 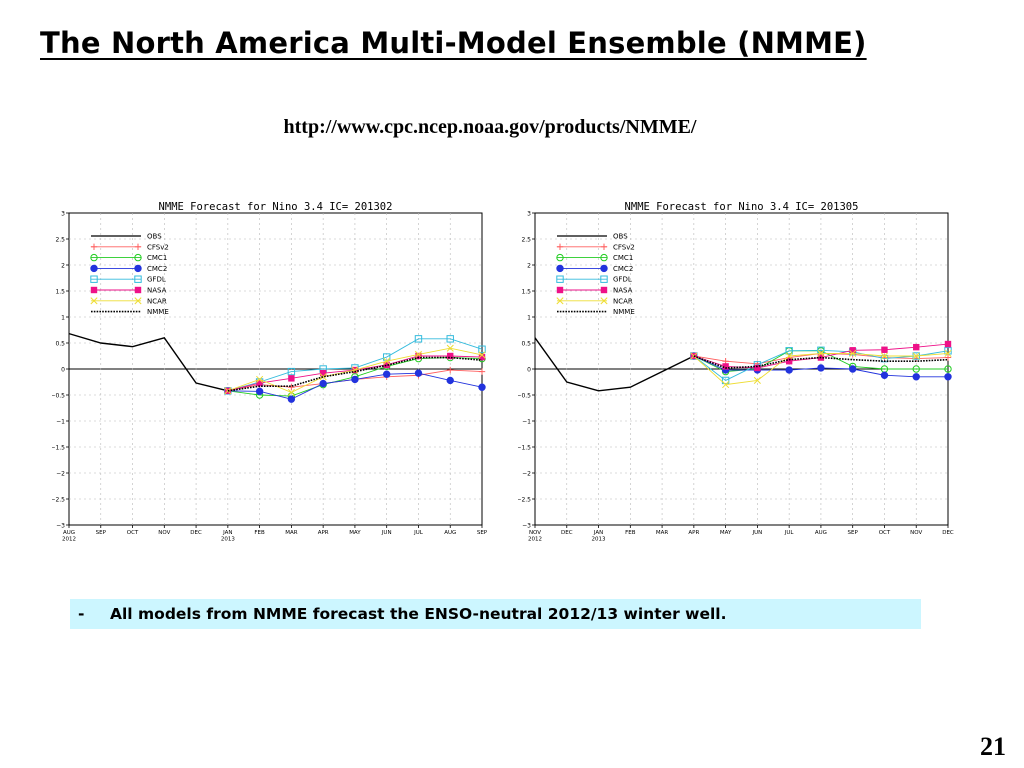 What do you see at coordinates (148, 362) in the screenshot?
I see `series-line-obs` at bounding box center [148, 362].